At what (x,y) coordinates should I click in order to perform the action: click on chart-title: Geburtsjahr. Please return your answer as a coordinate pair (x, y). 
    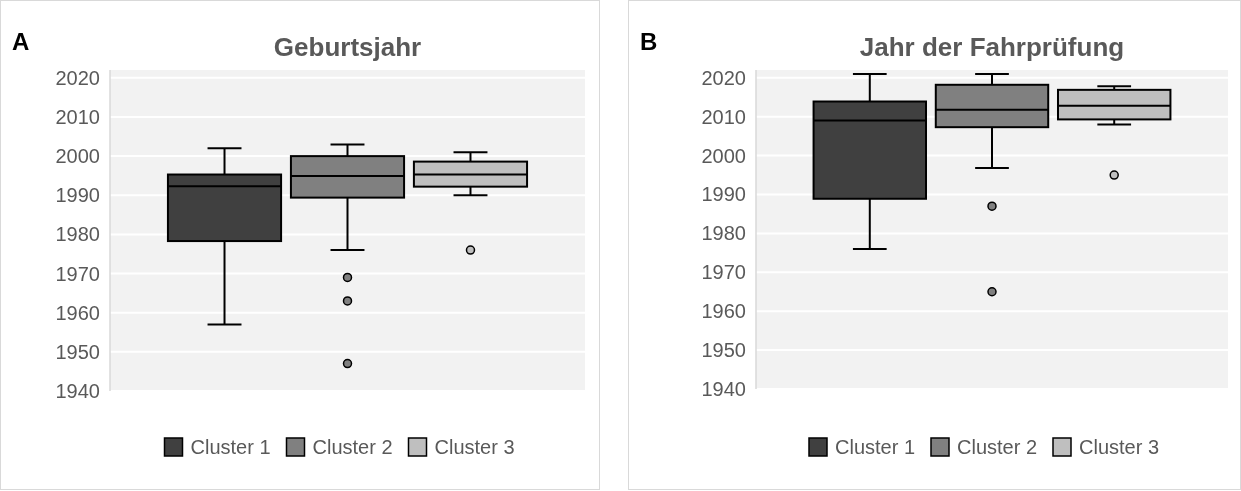
    Looking at the image, I should click on (347, 47).